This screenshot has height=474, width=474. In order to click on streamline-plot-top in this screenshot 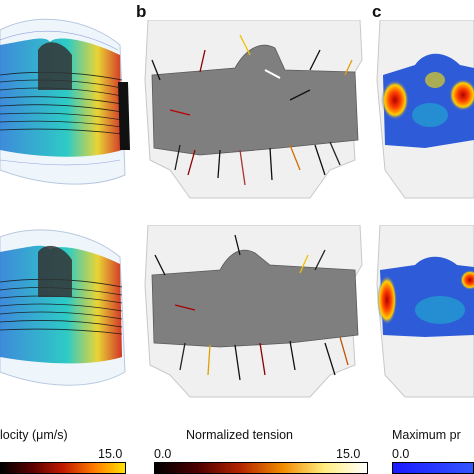, I will do `click(65, 101)`.